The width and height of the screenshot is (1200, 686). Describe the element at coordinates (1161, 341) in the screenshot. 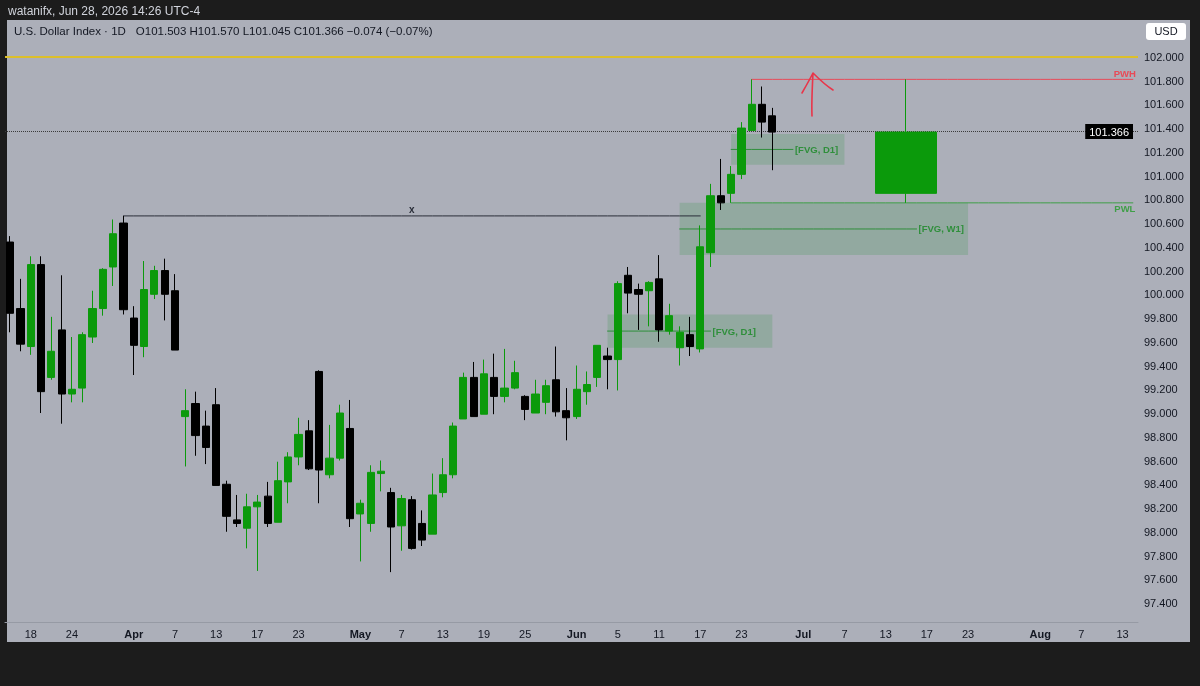

I see `y-tick-label: 99.600` at that location.